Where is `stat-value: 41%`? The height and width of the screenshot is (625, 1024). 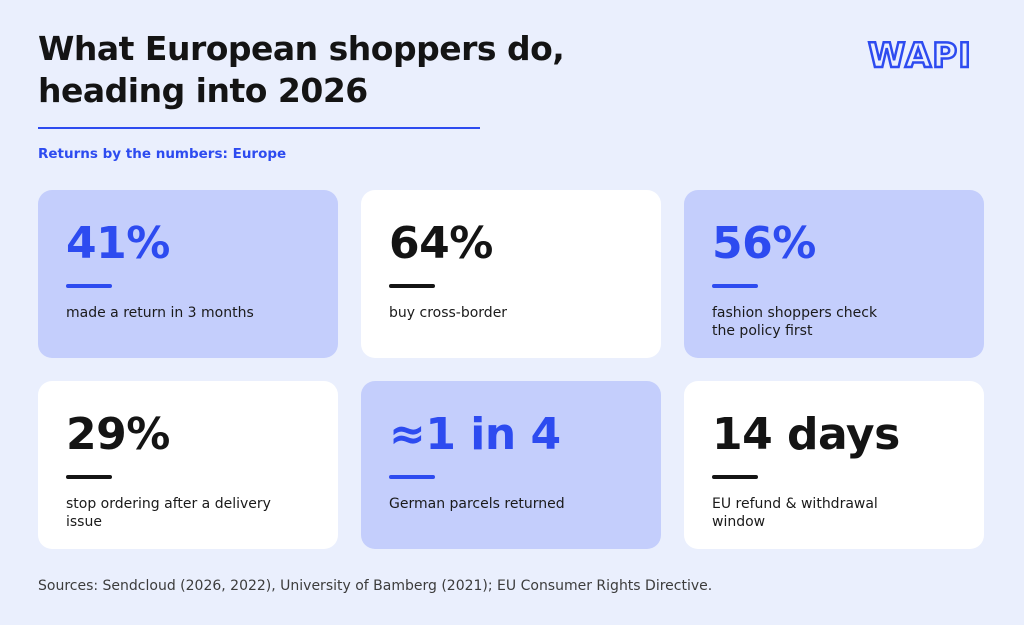
stat-value: 41% is located at coordinates (118, 243).